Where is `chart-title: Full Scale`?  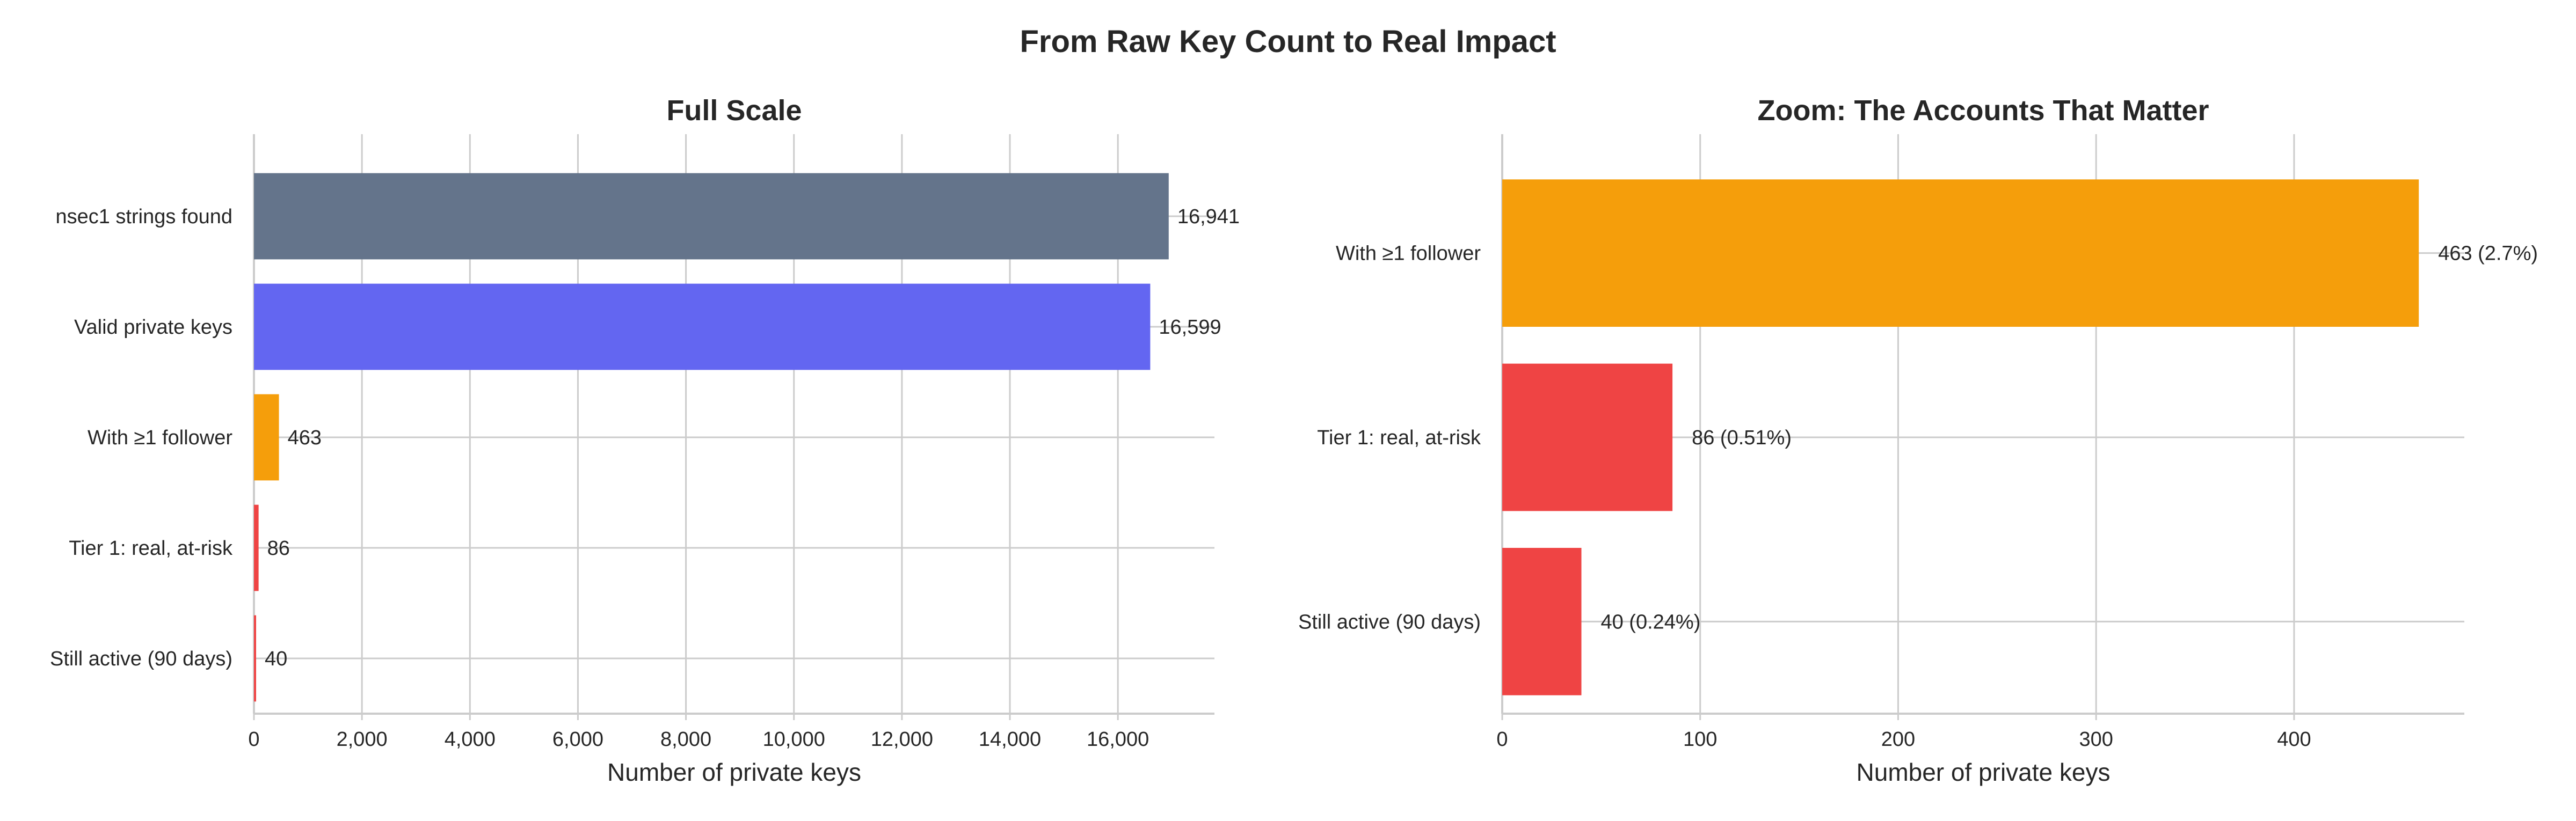
chart-title: Full Scale is located at coordinates (734, 110).